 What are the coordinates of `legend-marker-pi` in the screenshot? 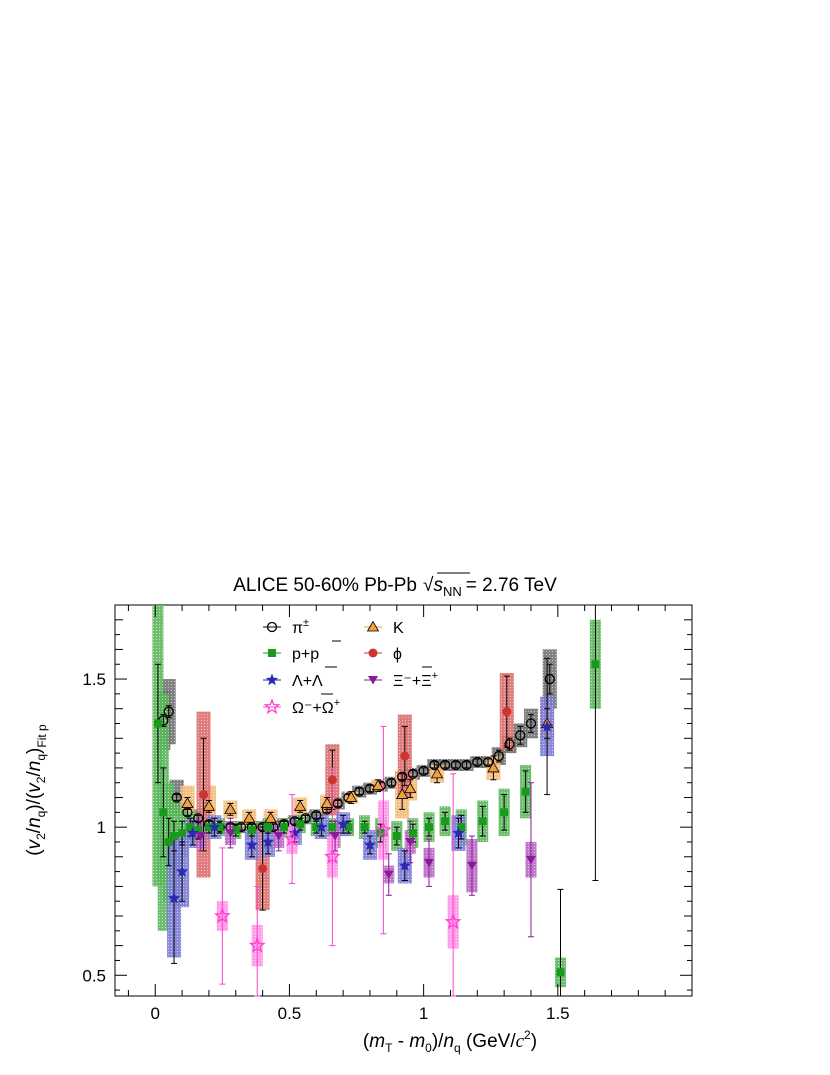 It's located at (272, 627).